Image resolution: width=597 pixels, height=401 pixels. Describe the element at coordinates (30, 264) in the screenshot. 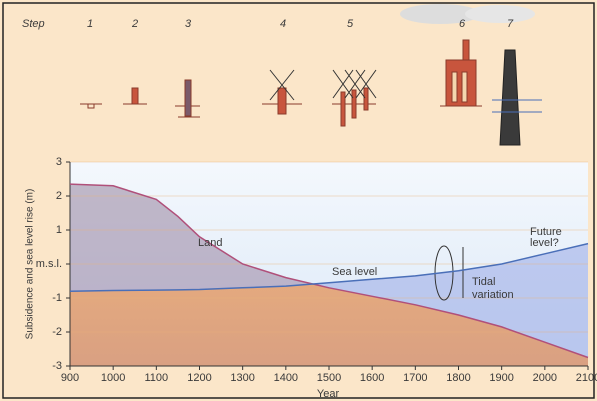

I see `y-axis-label: Subsidence and sea level rise (m)` at that location.